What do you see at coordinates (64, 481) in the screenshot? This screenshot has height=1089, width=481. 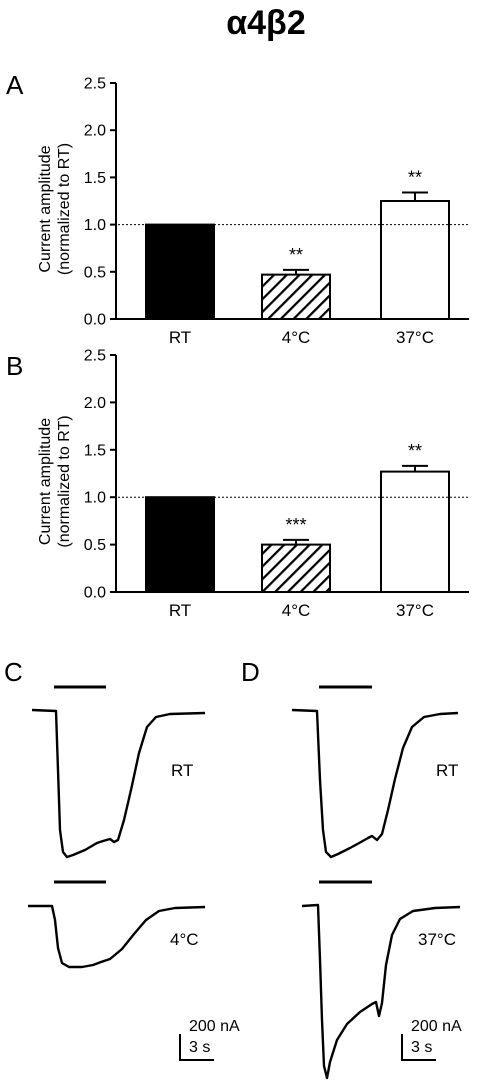 I see `y-axis-label-line2-b: (normalized to RT)` at bounding box center [64, 481].